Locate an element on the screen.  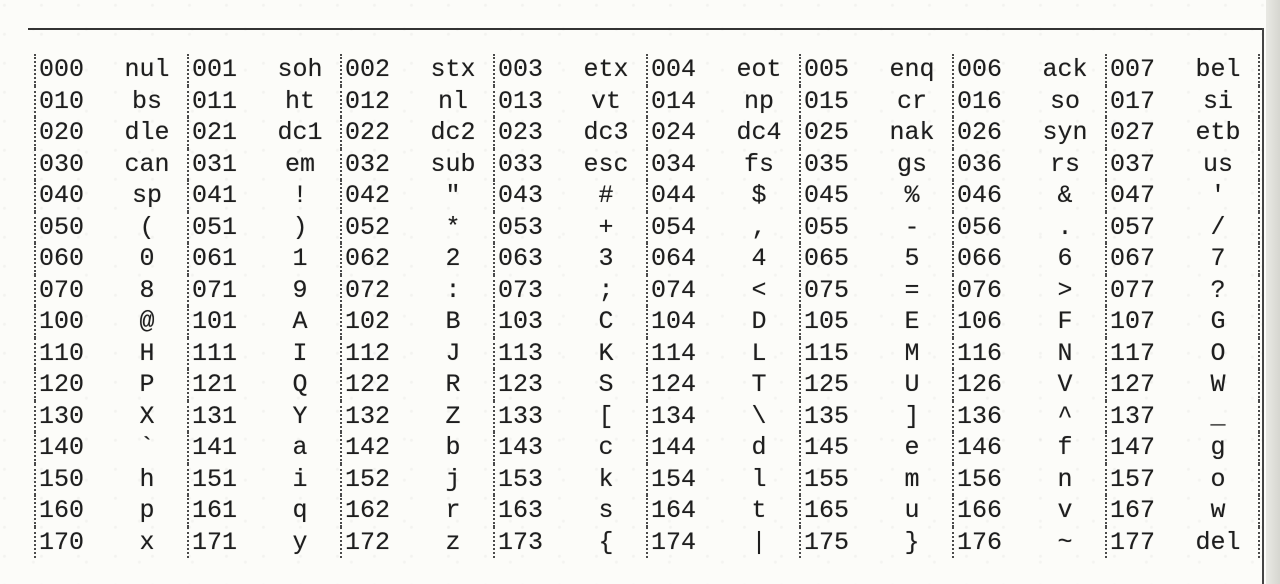
character-name-cell: ^ is located at coordinates (1065, 416).